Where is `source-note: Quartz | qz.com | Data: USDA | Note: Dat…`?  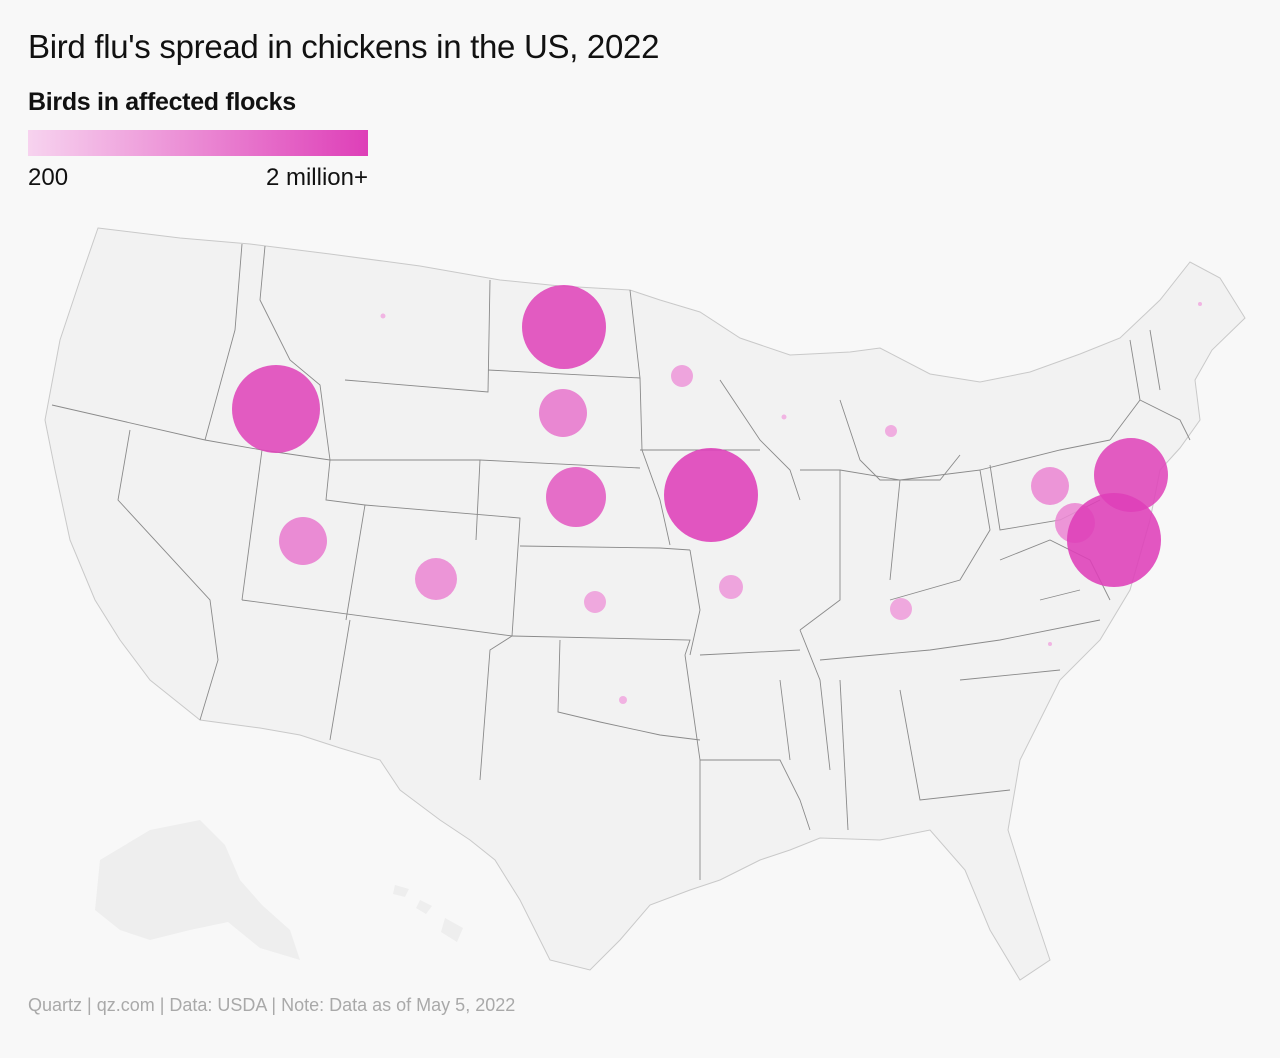 source-note: Quartz | qz.com | Data: USDA | Note: Dat… is located at coordinates (272, 1005).